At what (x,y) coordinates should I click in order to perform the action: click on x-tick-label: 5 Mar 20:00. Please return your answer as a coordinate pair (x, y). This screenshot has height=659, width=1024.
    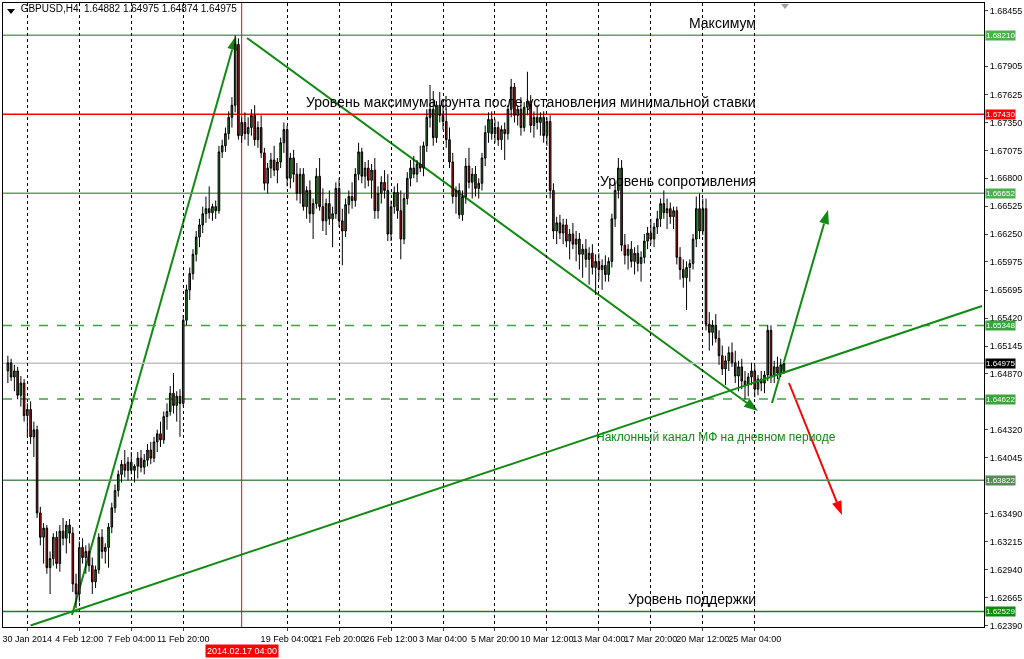
    Looking at the image, I should click on (494, 638).